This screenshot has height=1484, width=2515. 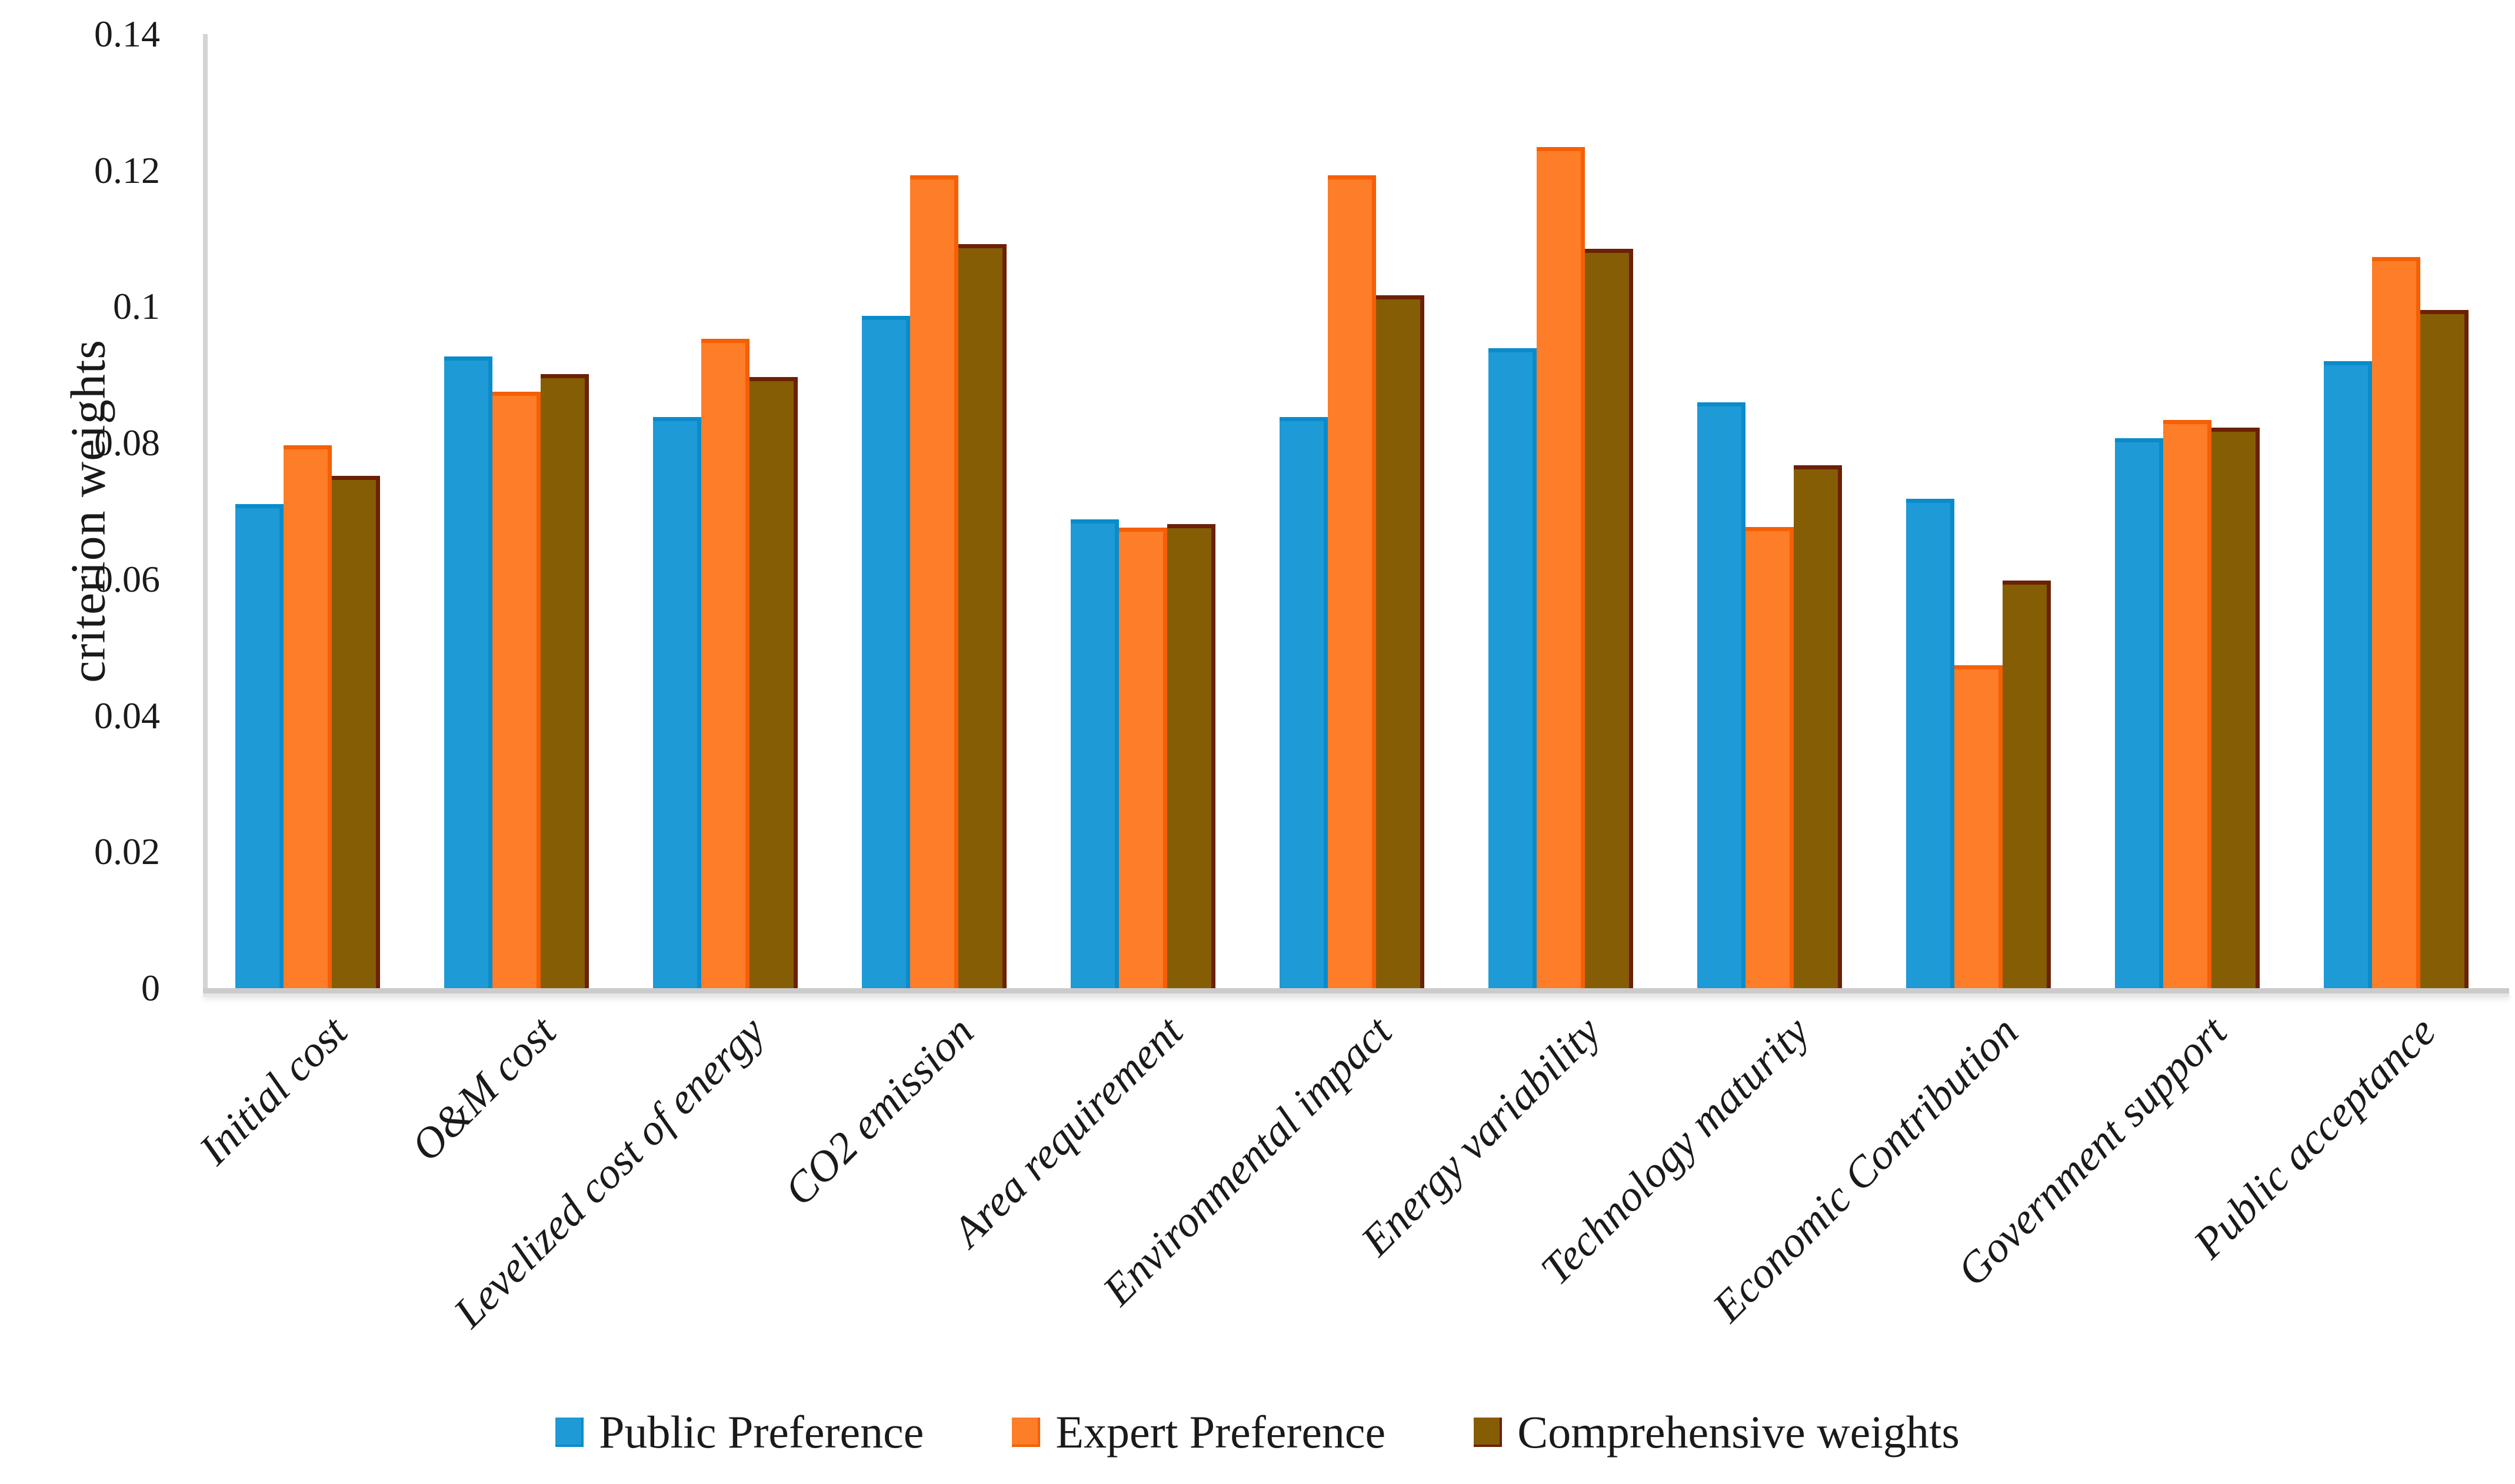 I want to click on y-tick-label: 0.1, so click(x=136, y=307).